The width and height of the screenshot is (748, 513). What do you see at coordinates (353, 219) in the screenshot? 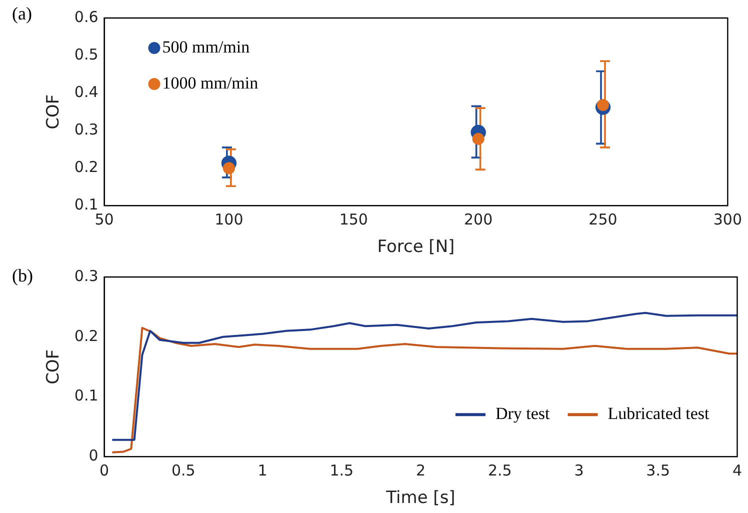
I see `x-tick-label: 150` at bounding box center [353, 219].